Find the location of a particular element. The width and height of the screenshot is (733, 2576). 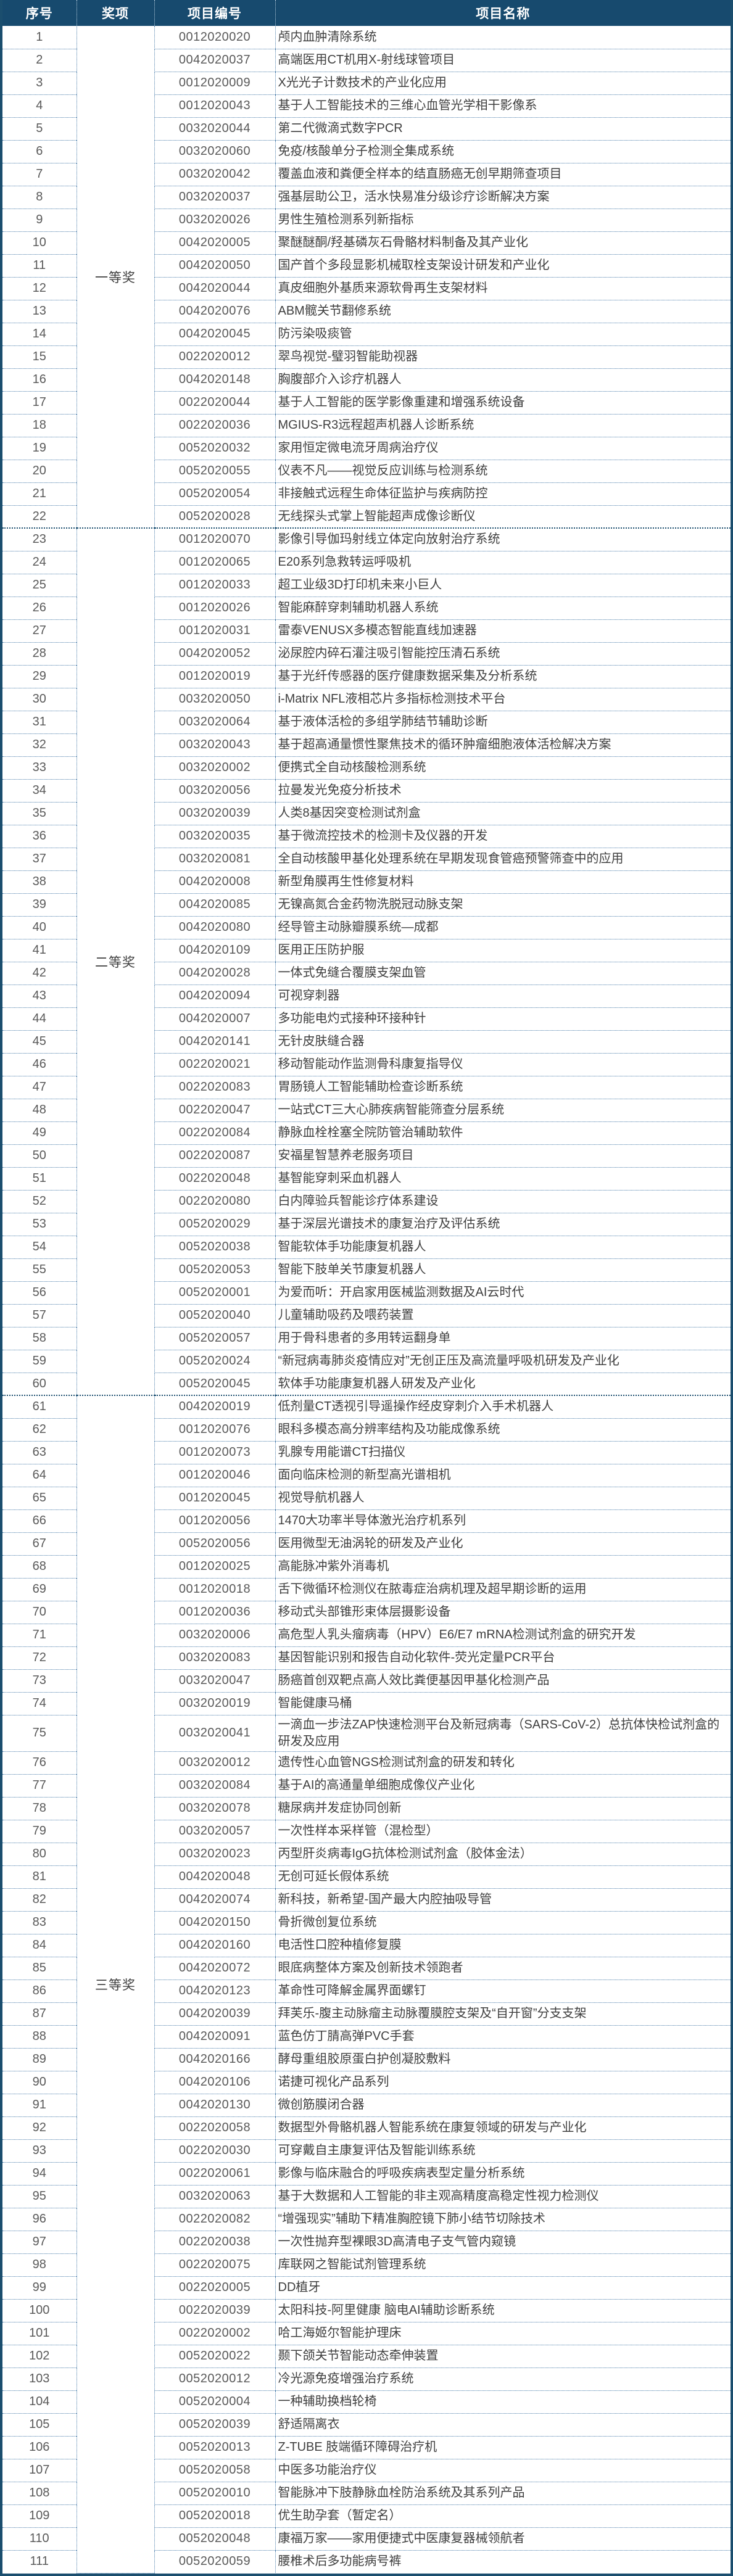

table-row: 32 0032020043 基于超高通量惯性聚焦技术的循环肿瘤细胞液体活检解决方案 is located at coordinates (366, 745).